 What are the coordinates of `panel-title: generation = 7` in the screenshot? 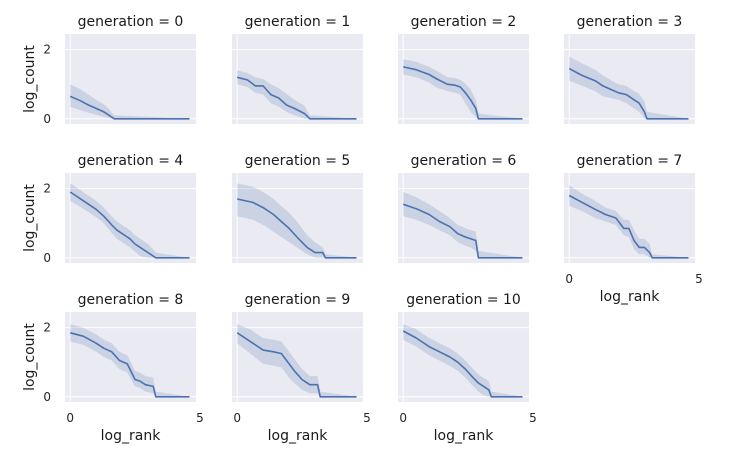 It's located at (630, 161).